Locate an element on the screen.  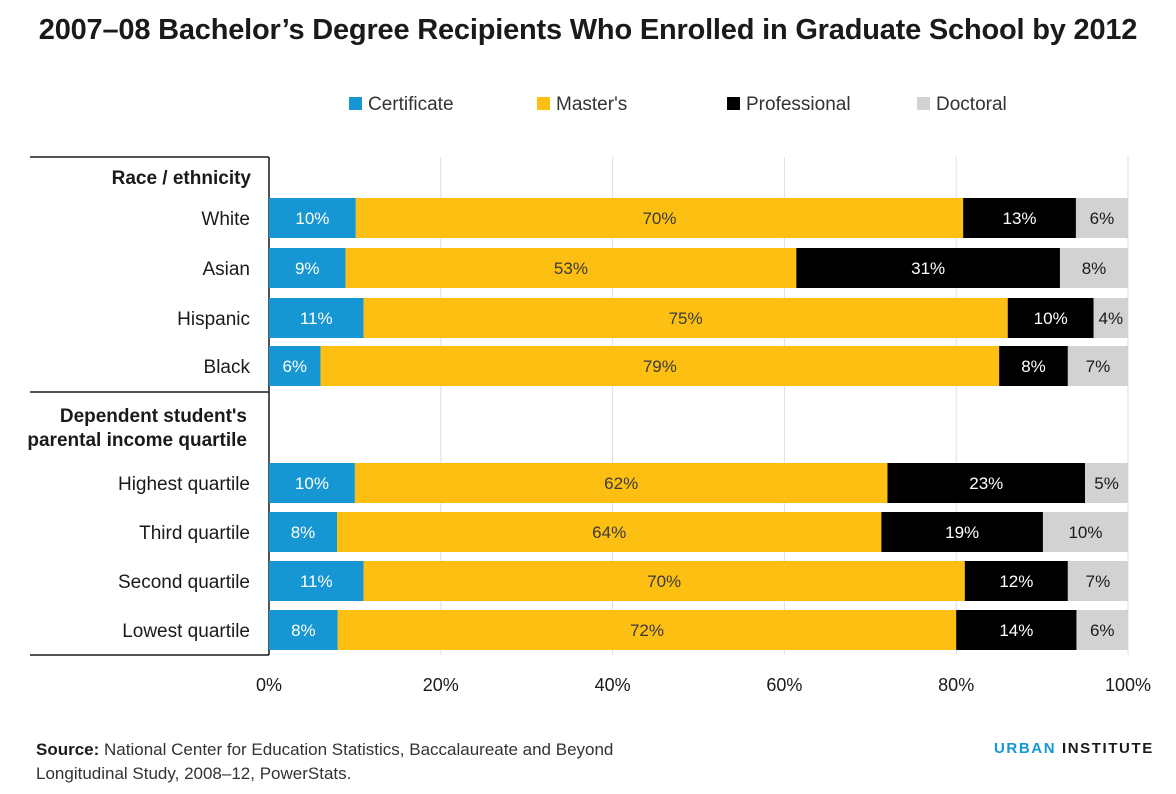
data-label: 5% is located at coordinates (1106, 483).